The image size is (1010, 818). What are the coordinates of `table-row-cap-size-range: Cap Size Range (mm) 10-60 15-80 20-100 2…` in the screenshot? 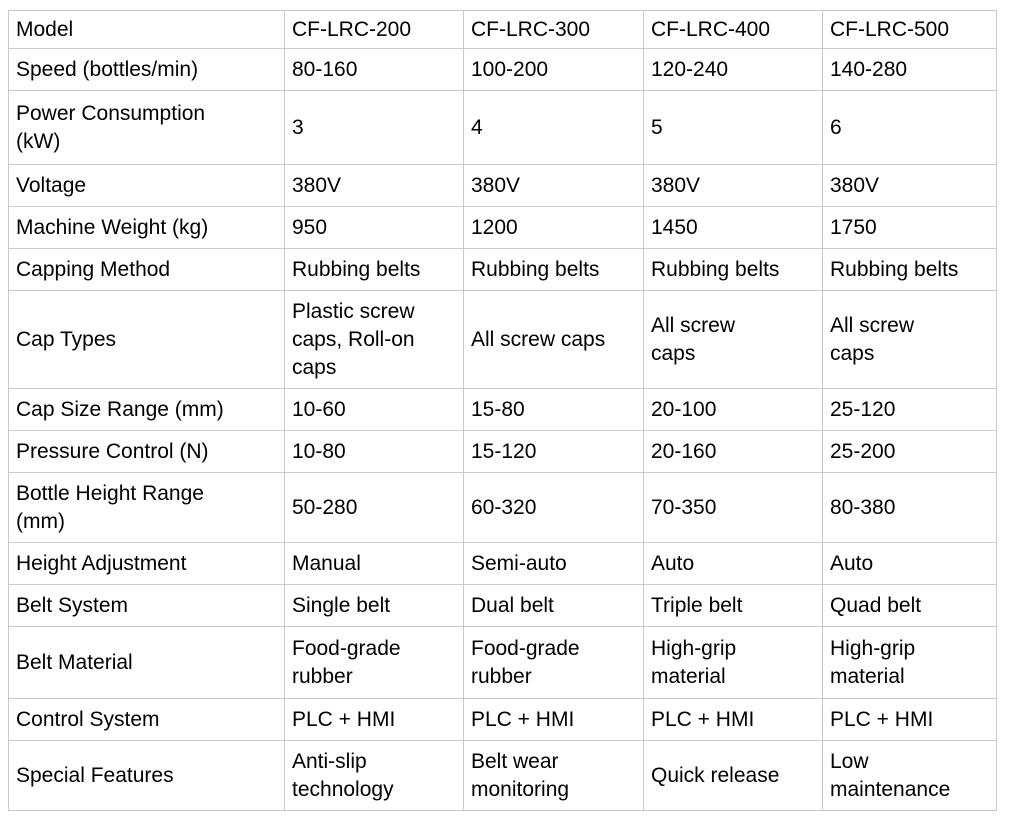 It's located at (502, 409).